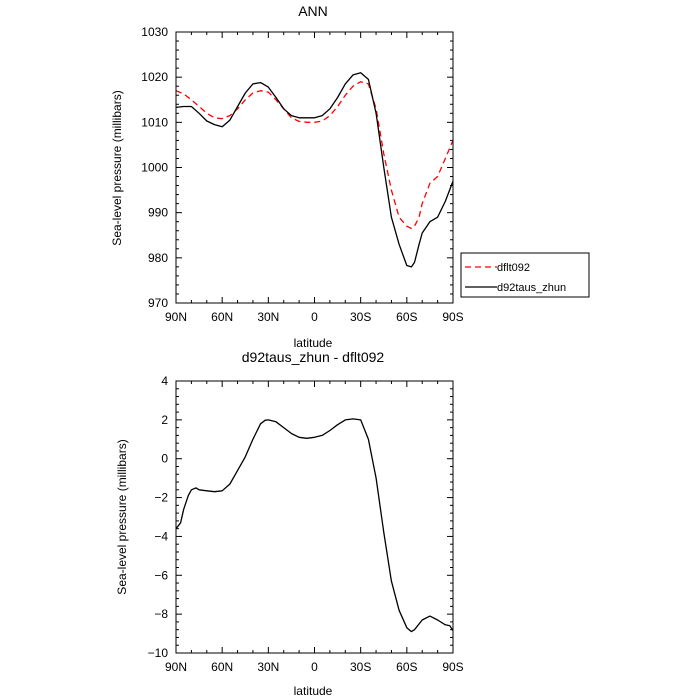 This screenshot has width=700, height=700. What do you see at coordinates (531, 288) in the screenshot?
I see `legend-label-d92taus-zhun: d92taus_zhun` at bounding box center [531, 288].